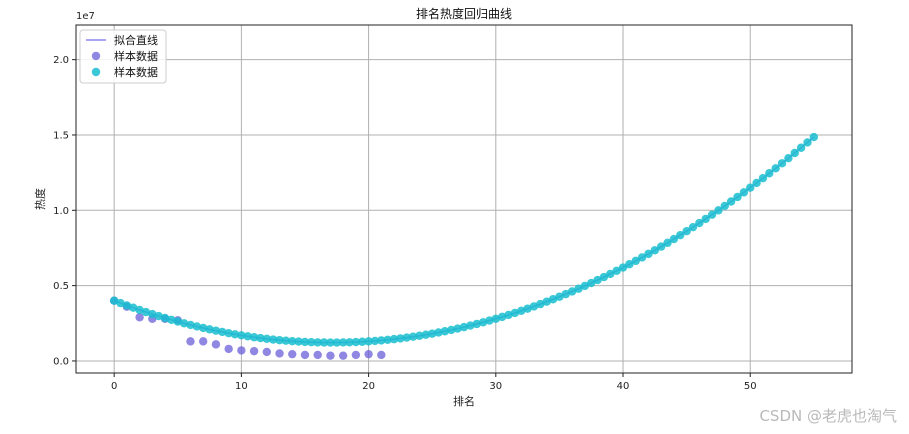 Image resolution: width=909 pixels, height=434 pixels. I want to click on x-tick-label: 30, so click(495, 386).